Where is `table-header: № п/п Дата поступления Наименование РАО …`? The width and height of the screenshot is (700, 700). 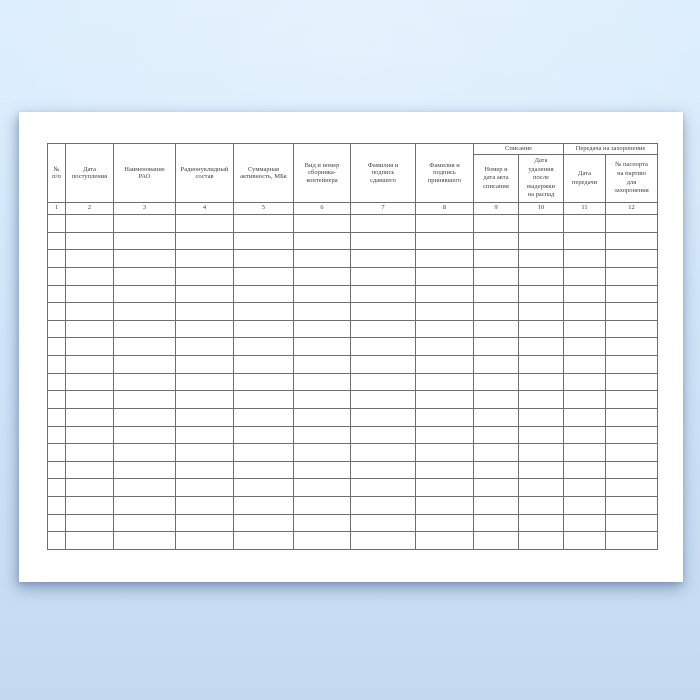 table-header: № п/п Дата поступления Наименование РАО … is located at coordinates (353, 179).